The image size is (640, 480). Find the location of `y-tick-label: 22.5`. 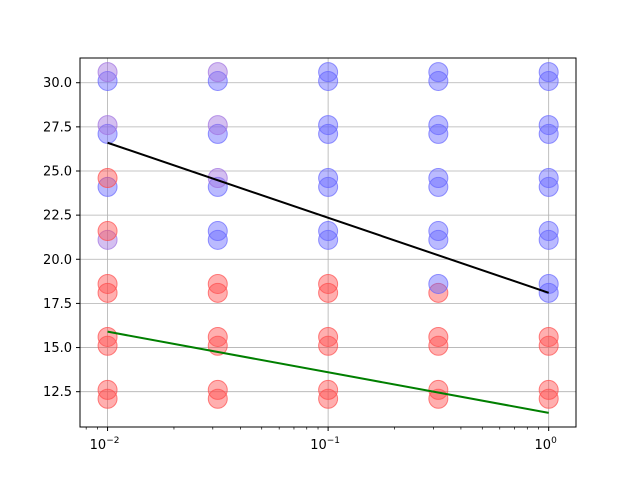

y-tick-label: 22.5 is located at coordinates (57, 216).